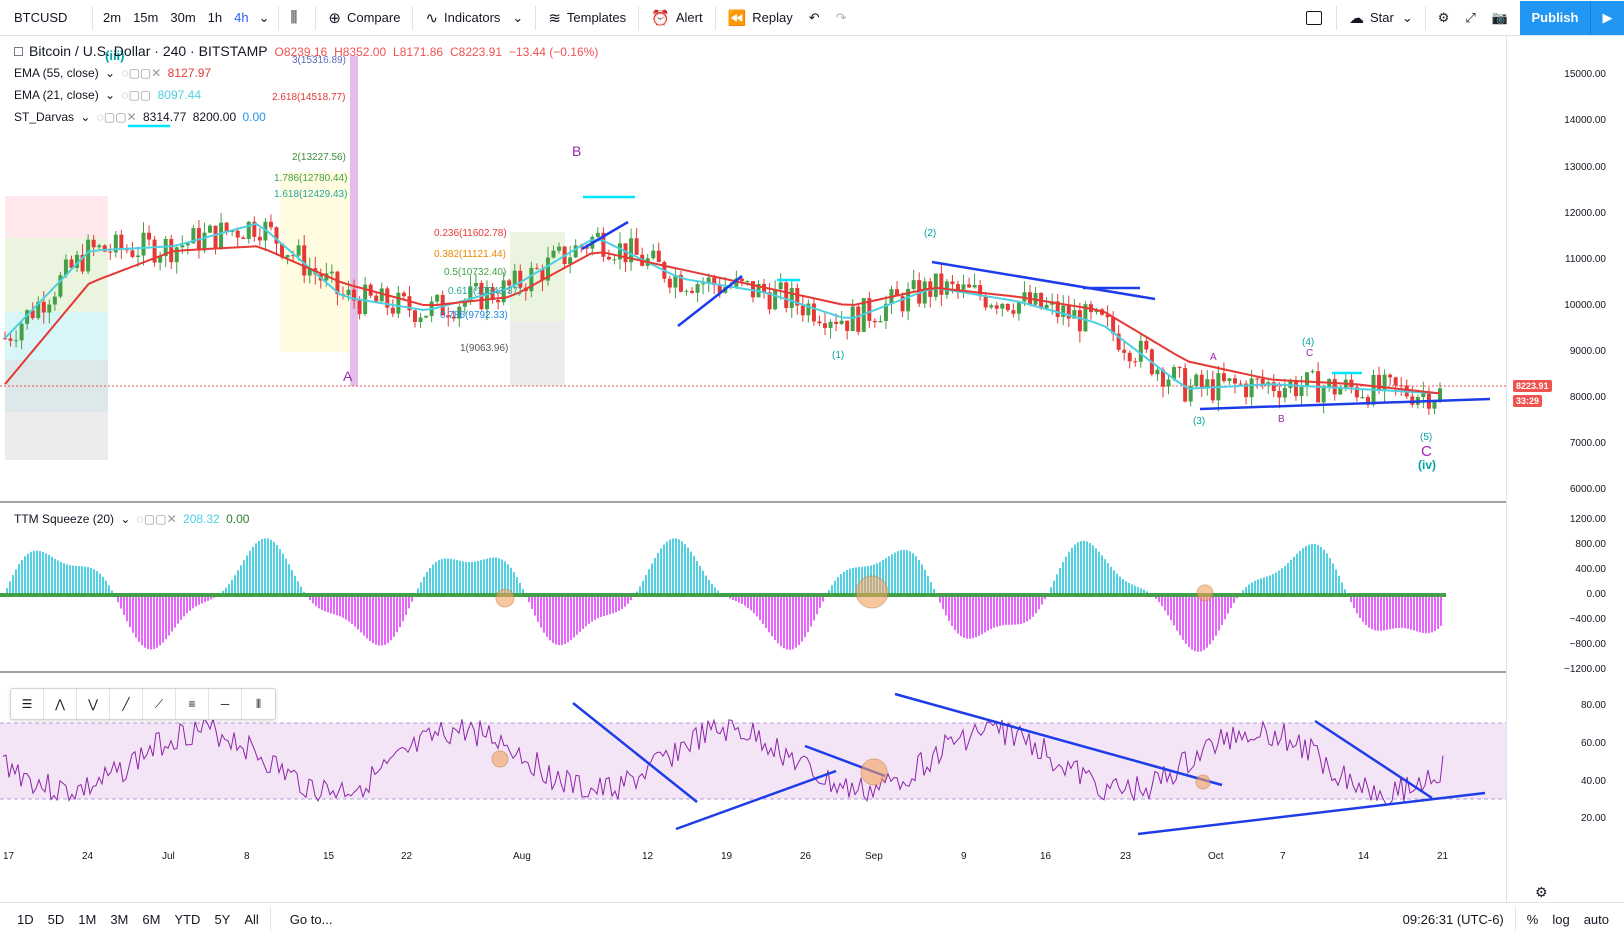 This screenshot has height=935, width=1624. What do you see at coordinates (215, 17) in the screenshot?
I see `timeframe-1h: 1h` at bounding box center [215, 17].